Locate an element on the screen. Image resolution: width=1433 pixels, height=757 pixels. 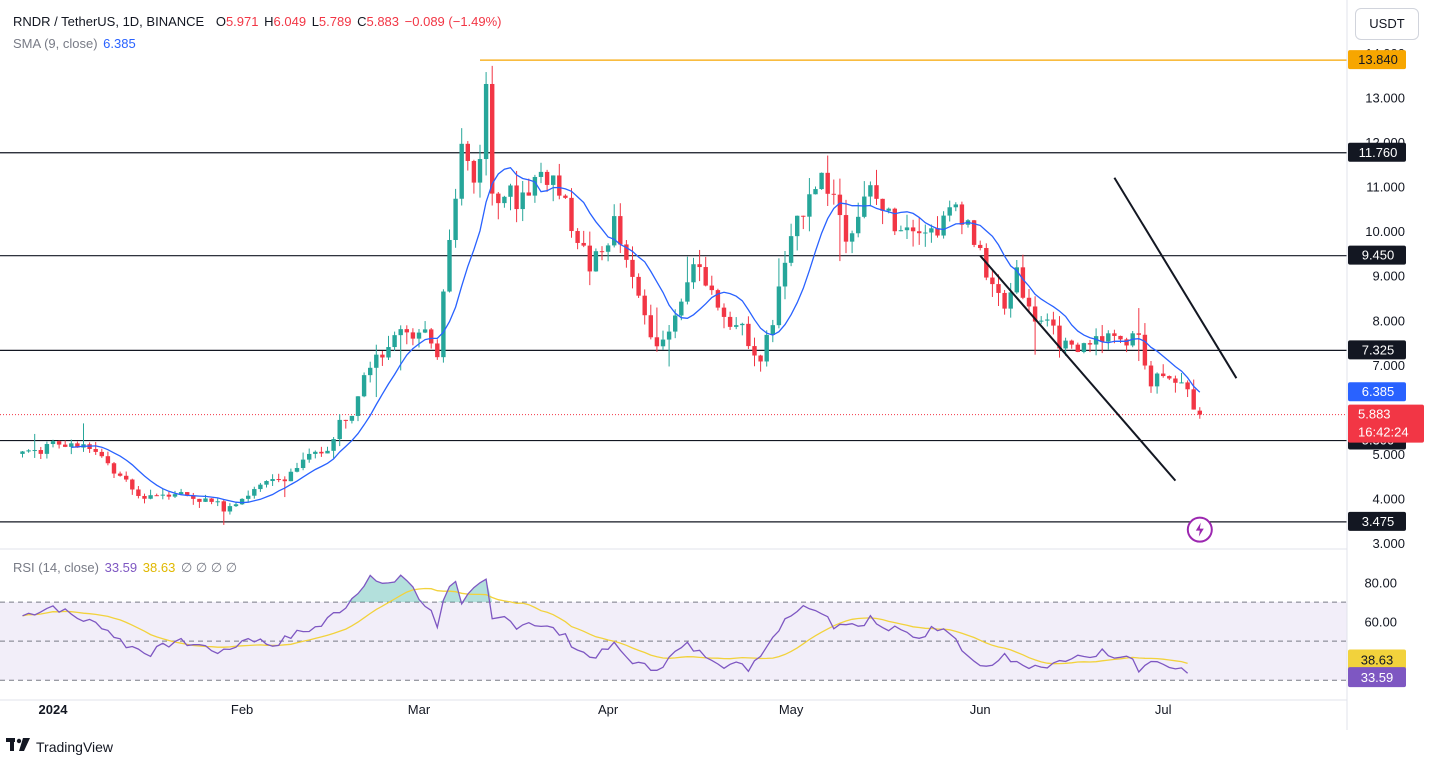
time-tick-label: Apr is located at coordinates (608, 709).